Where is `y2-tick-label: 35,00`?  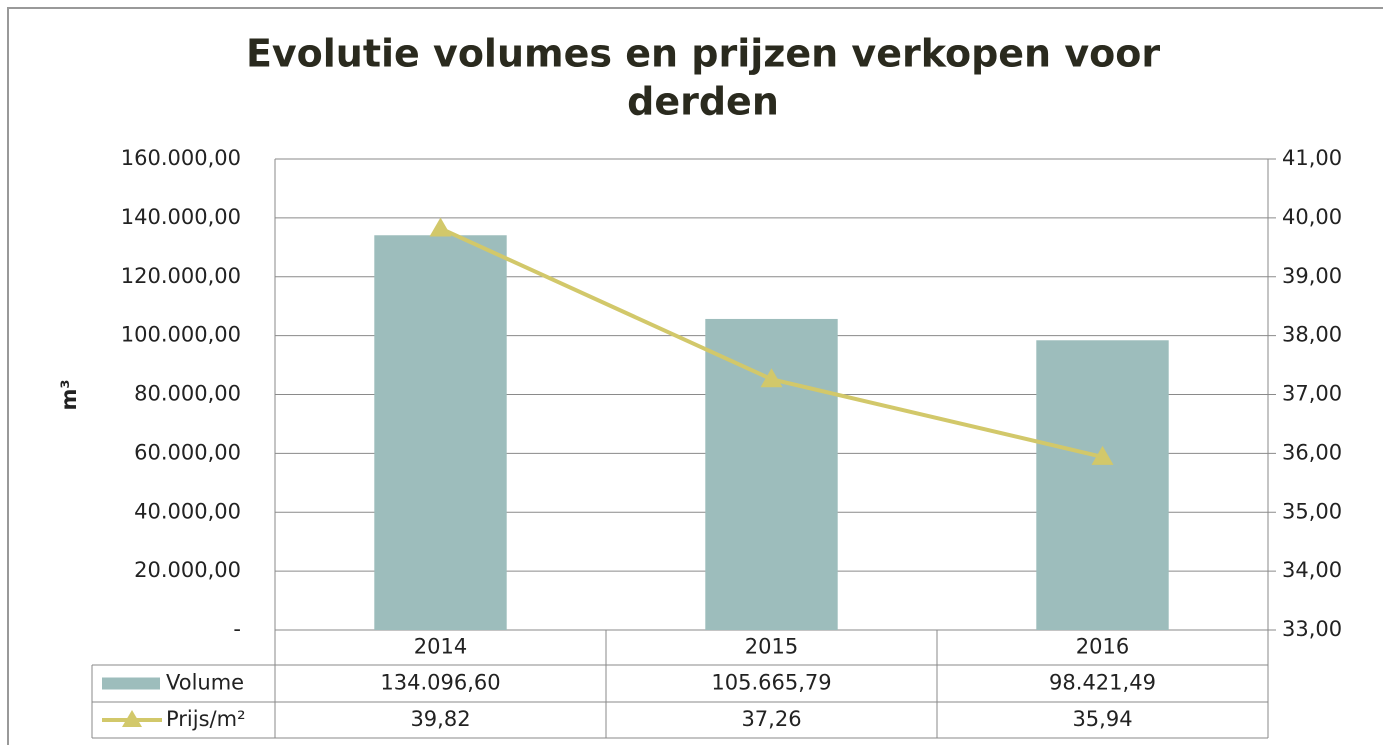
y2-tick-label: 35,00 is located at coordinates (1312, 511).